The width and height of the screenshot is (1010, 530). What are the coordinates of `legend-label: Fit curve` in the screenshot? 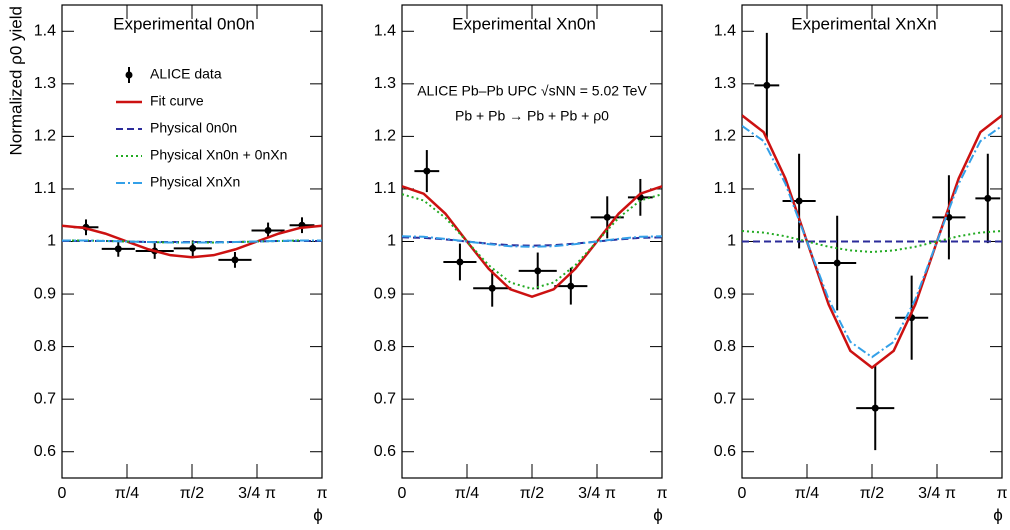 It's located at (177, 101).